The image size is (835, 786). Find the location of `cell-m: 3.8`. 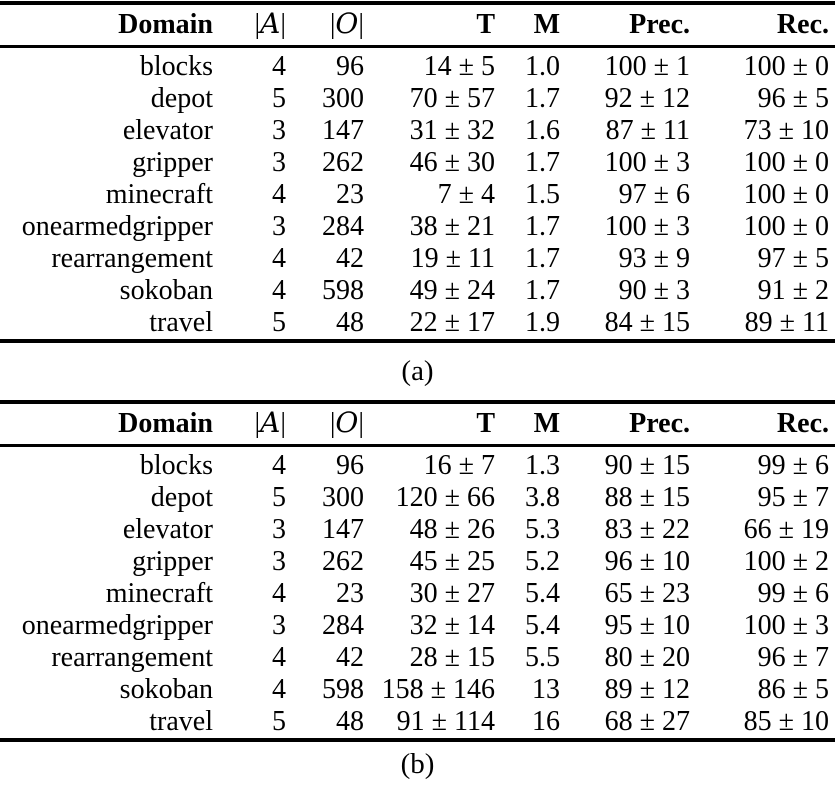

cell-m: 3.8 is located at coordinates (542, 497).